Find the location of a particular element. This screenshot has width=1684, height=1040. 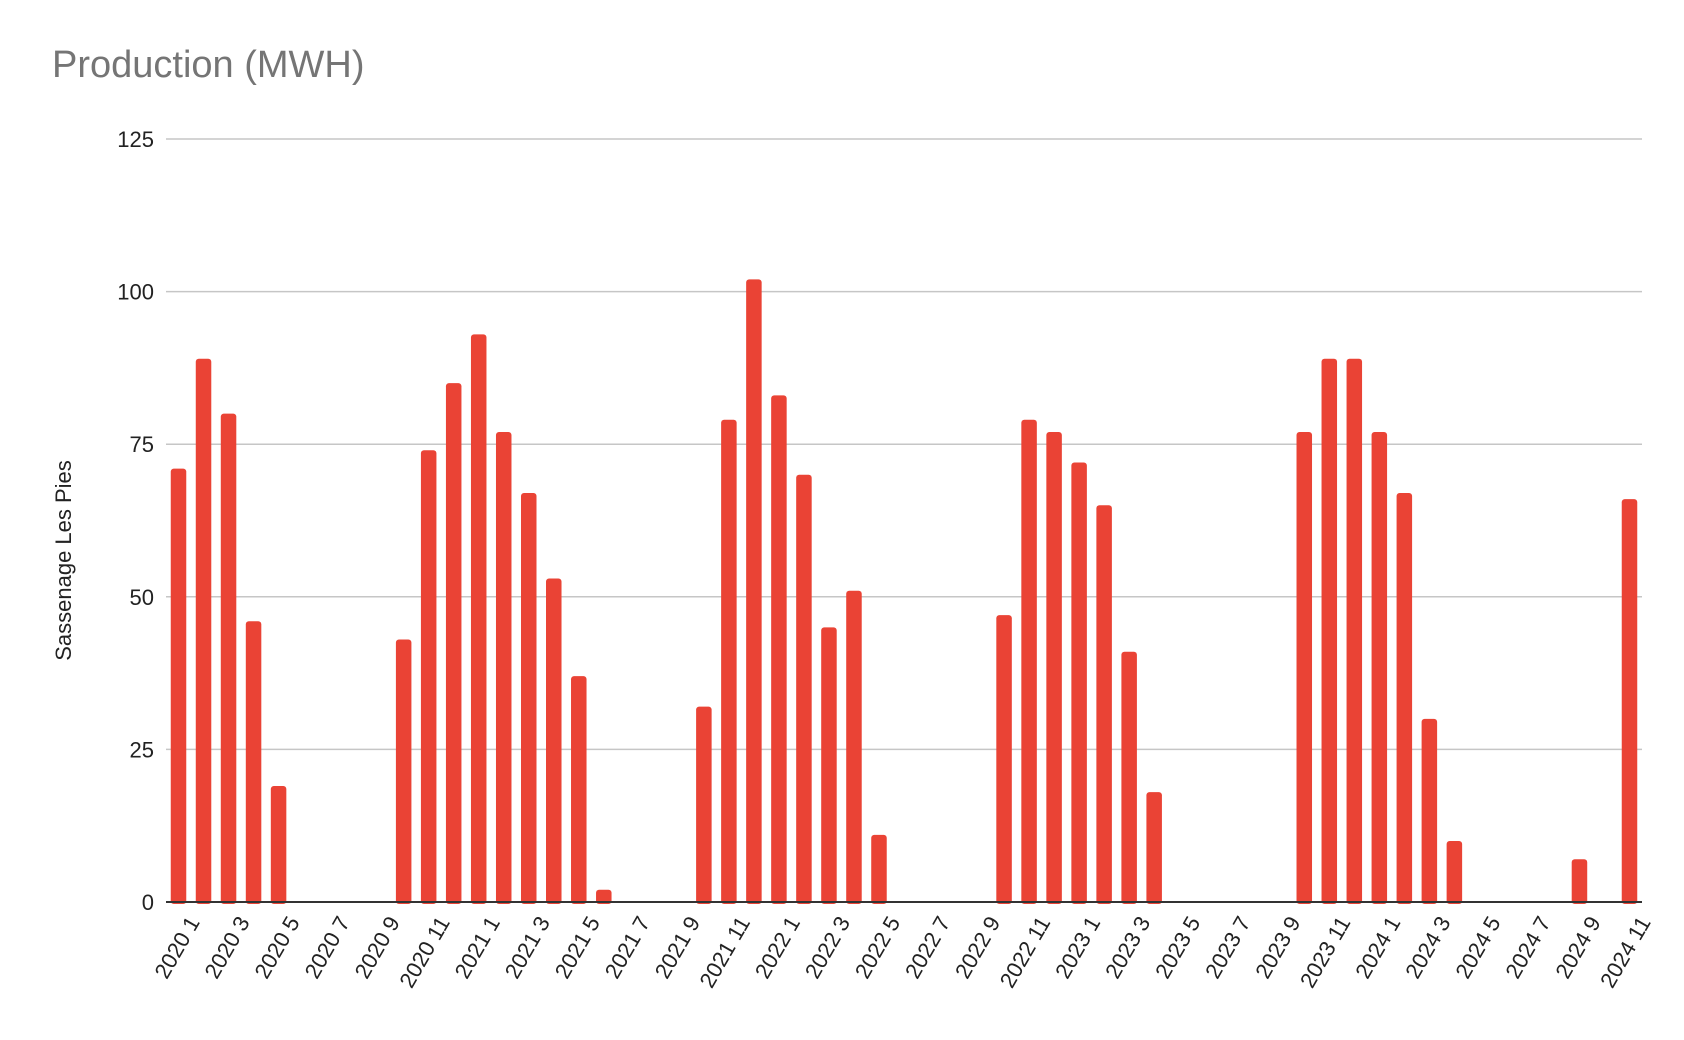

y-axis-label: Sassenage Les Pies is located at coordinates (63, 560).